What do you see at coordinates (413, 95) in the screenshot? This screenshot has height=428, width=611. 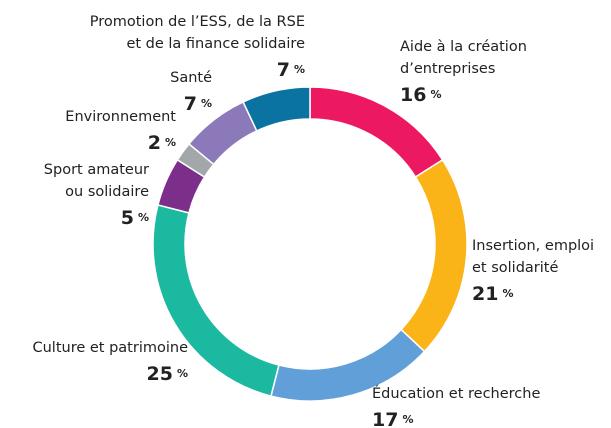 I see `value-number: 16` at bounding box center [413, 95].